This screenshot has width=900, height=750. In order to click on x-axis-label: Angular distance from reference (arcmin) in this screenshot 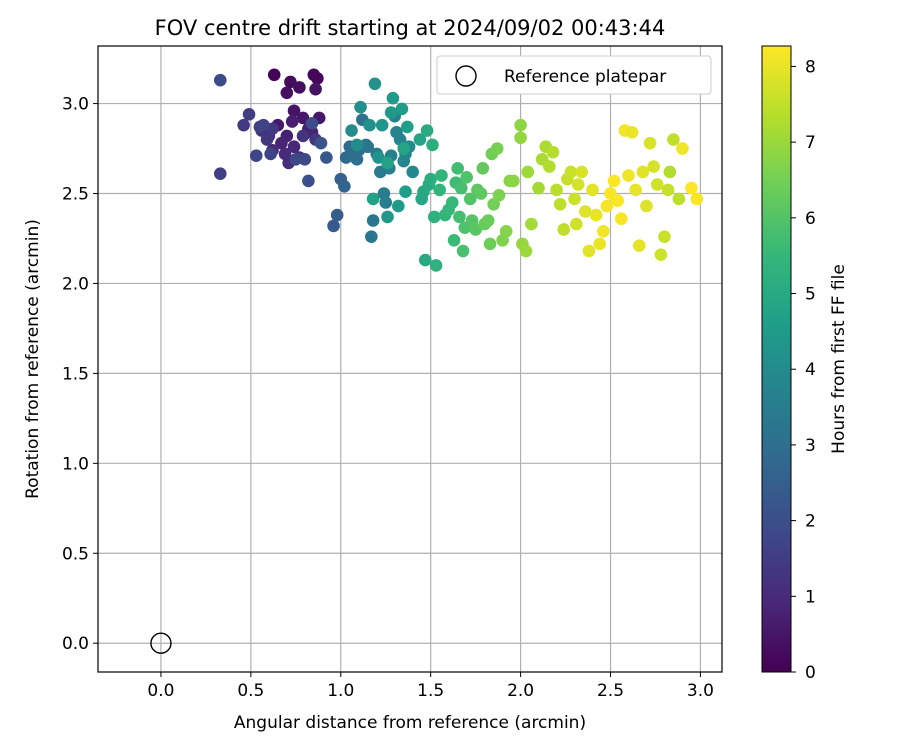, I will do `click(410, 723)`.